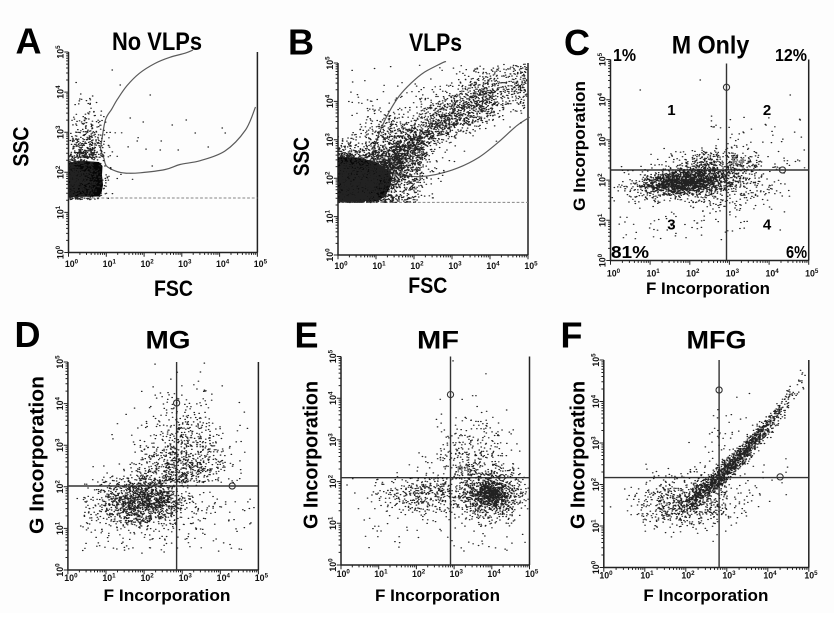  Describe the element at coordinates (28, 334) in the screenshot. I see `svg-text: D` at that location.